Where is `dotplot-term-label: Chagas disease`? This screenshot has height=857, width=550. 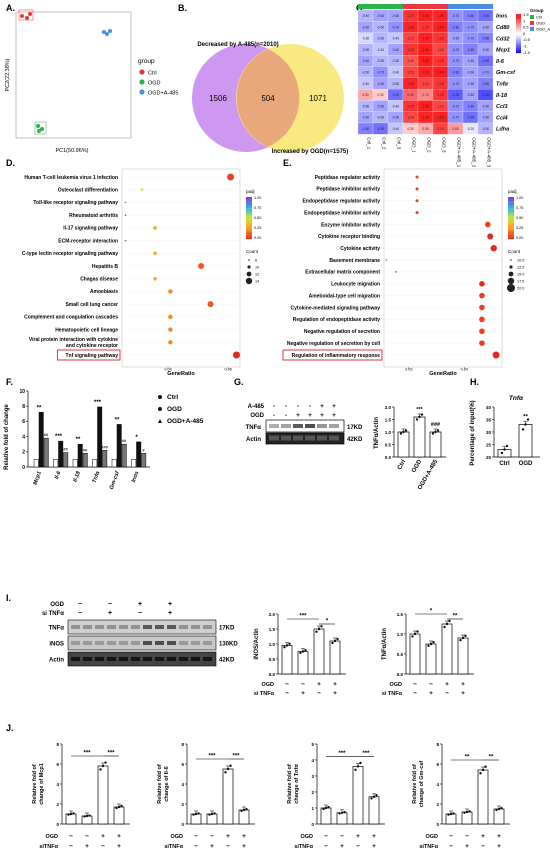 dotplot-term-label: Chagas disease is located at coordinates (99, 280).